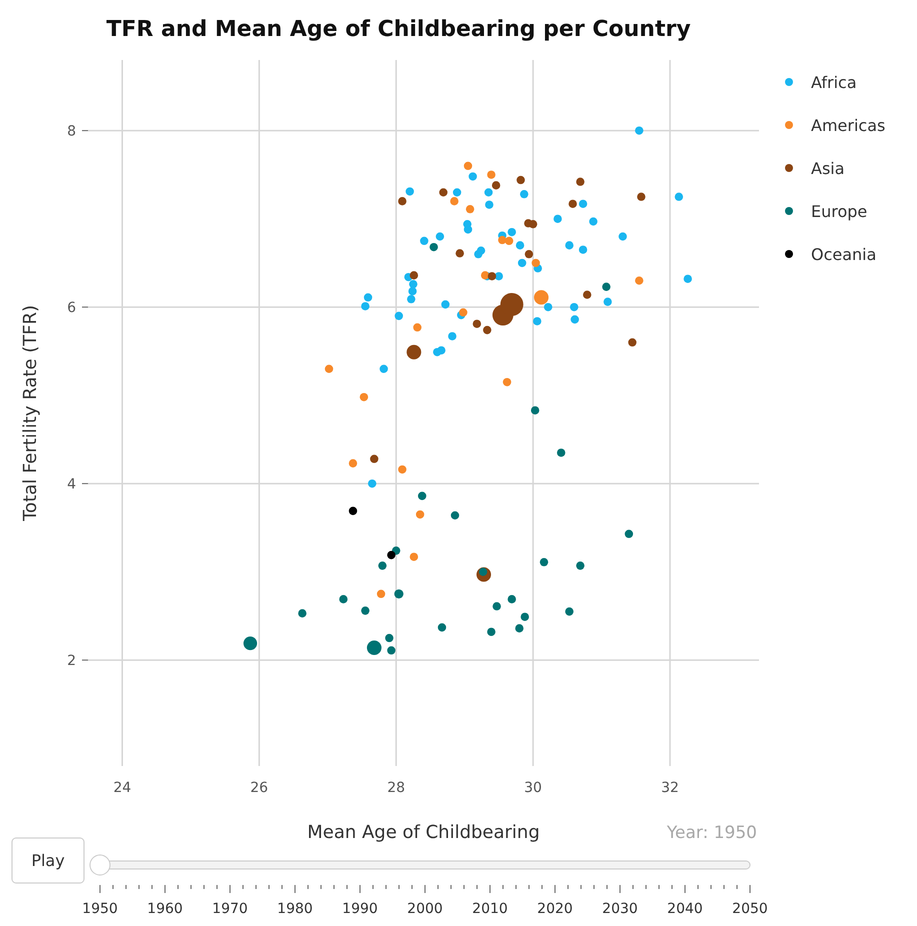 The width and height of the screenshot is (917, 926). I want to click on text: 2020, so click(555, 909).